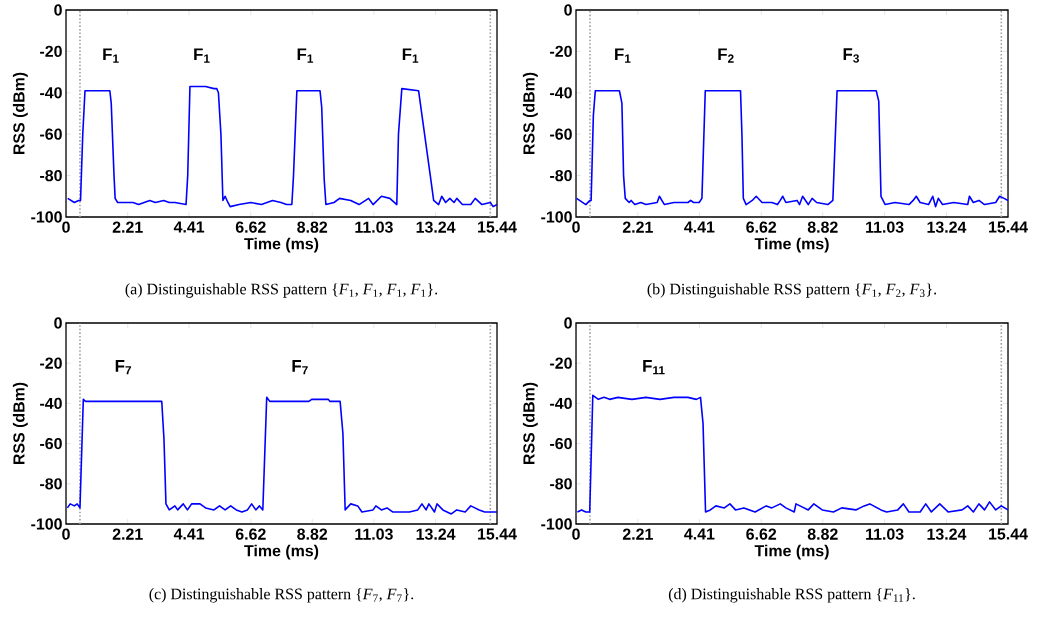 The image size is (1038, 620). I want to click on text: (a) Distinguishable RSS pattern {F$_{1}$, F$_{1}$, F$_{1}$, F$_{1}$}., so click(281, 290).